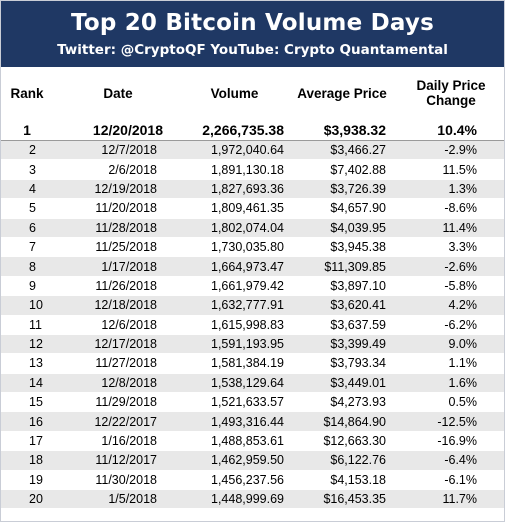  What do you see at coordinates (27, 129) in the screenshot?
I see `rank-cell: 1` at bounding box center [27, 129].